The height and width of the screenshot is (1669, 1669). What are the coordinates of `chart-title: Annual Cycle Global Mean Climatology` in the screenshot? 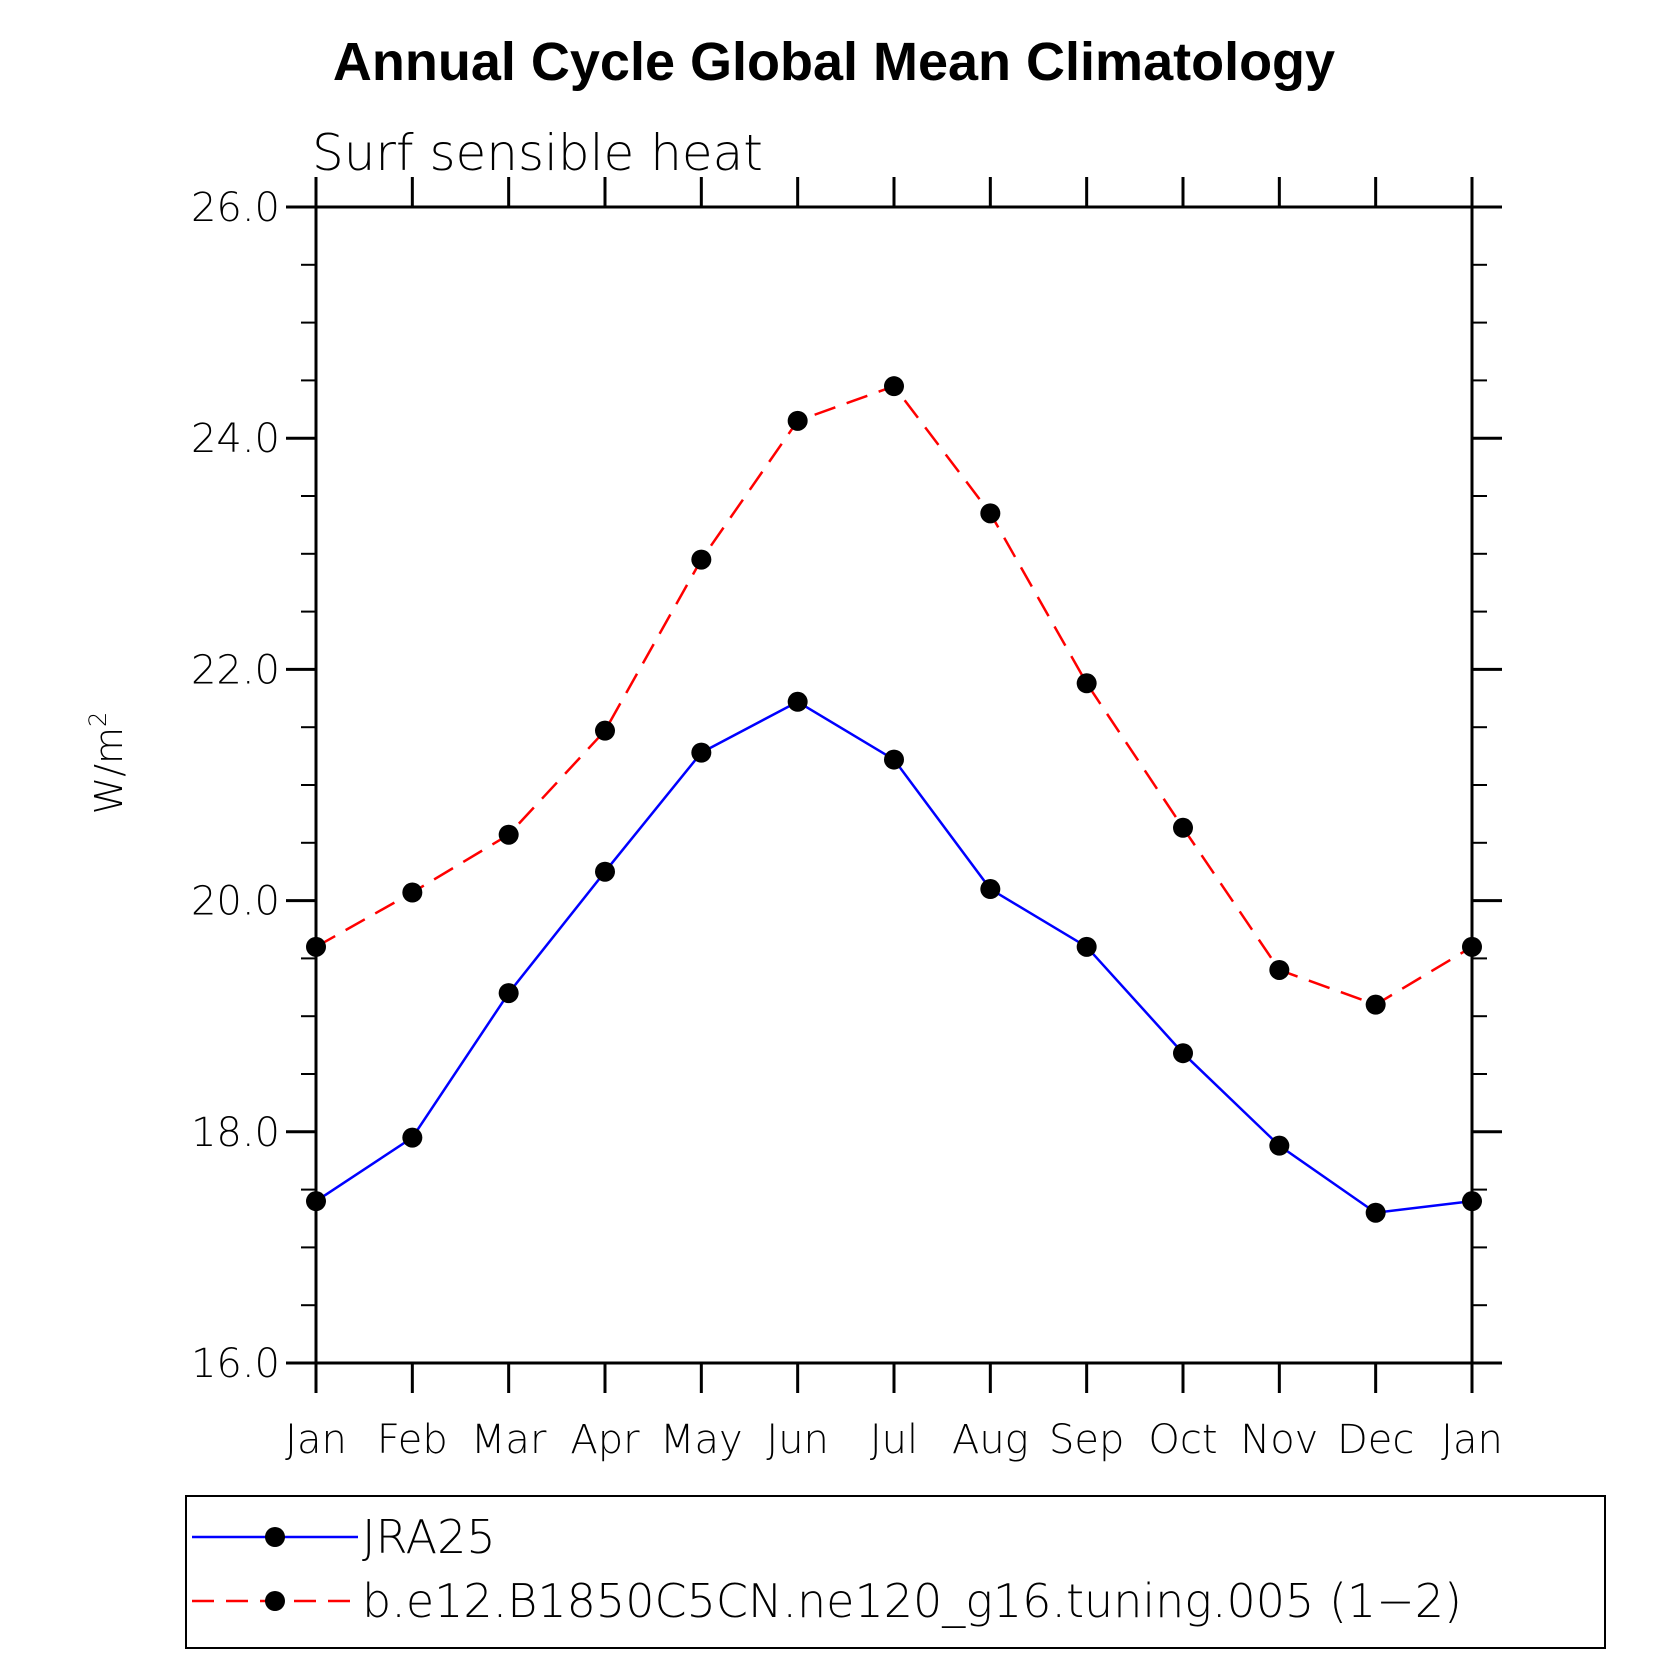 It's located at (834, 62).